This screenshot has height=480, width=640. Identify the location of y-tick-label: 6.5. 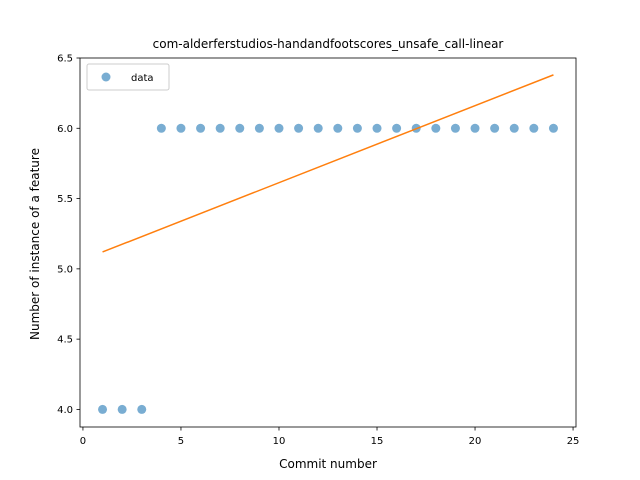
(65, 59).